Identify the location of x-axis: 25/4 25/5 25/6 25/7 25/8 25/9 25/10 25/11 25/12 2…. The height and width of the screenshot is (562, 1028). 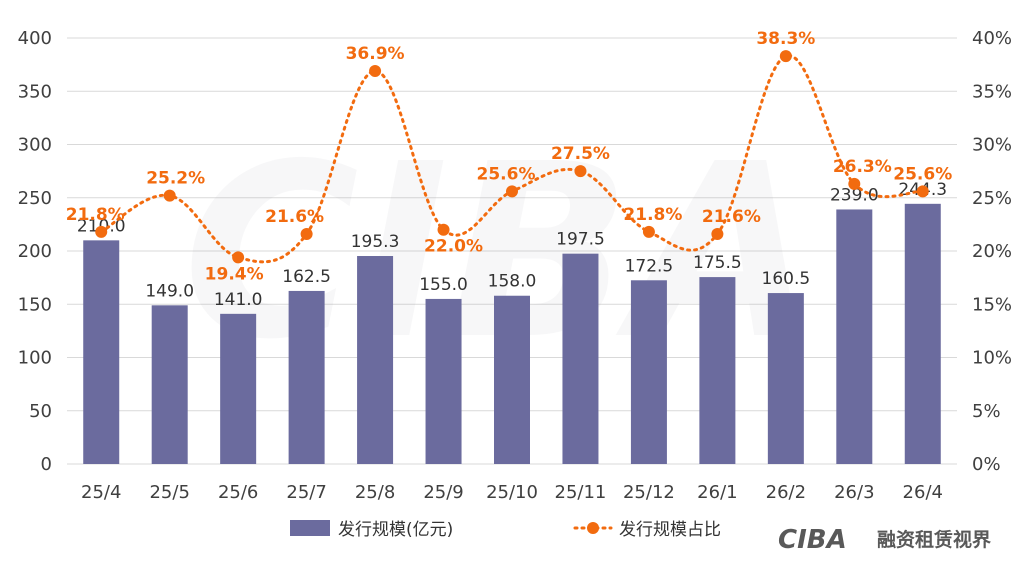
(512, 492).